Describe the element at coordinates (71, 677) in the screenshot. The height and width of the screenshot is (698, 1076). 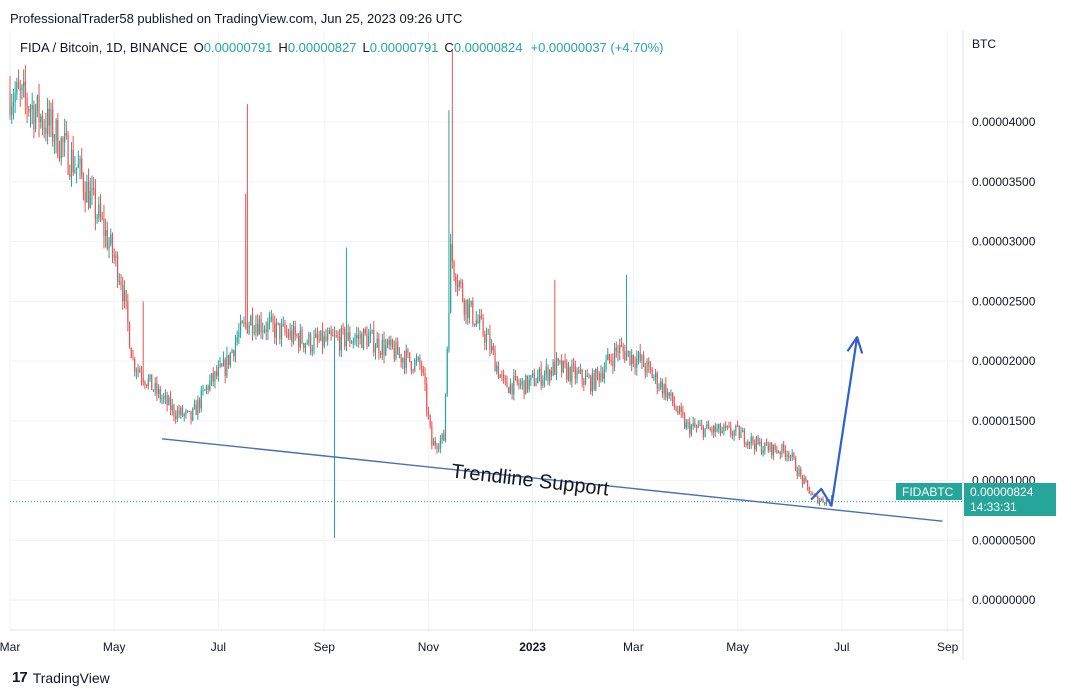
I see `tradingview-brand: TradingView` at that location.